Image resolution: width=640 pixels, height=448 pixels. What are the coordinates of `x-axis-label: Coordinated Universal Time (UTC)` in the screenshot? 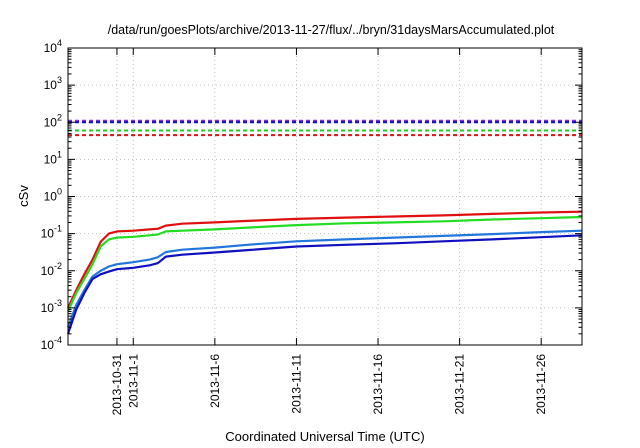 It's located at (324, 436).